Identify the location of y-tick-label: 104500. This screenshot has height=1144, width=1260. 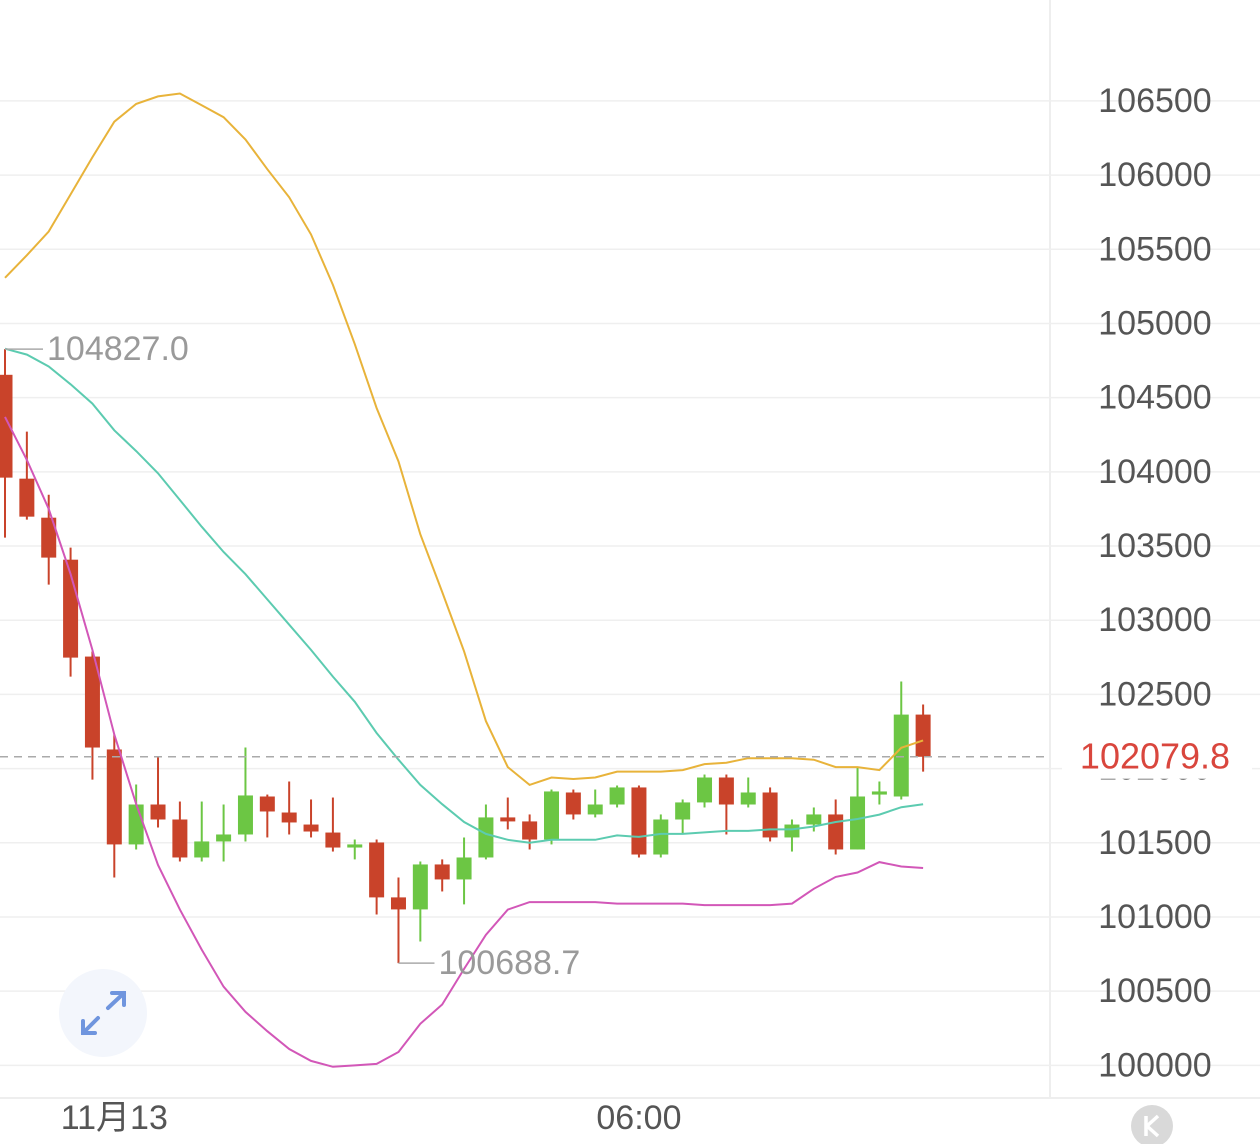
(1154, 398).